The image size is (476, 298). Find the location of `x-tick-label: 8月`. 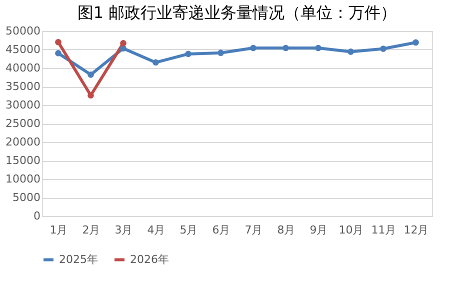

x-tick-label: 8月 is located at coordinates (286, 230).